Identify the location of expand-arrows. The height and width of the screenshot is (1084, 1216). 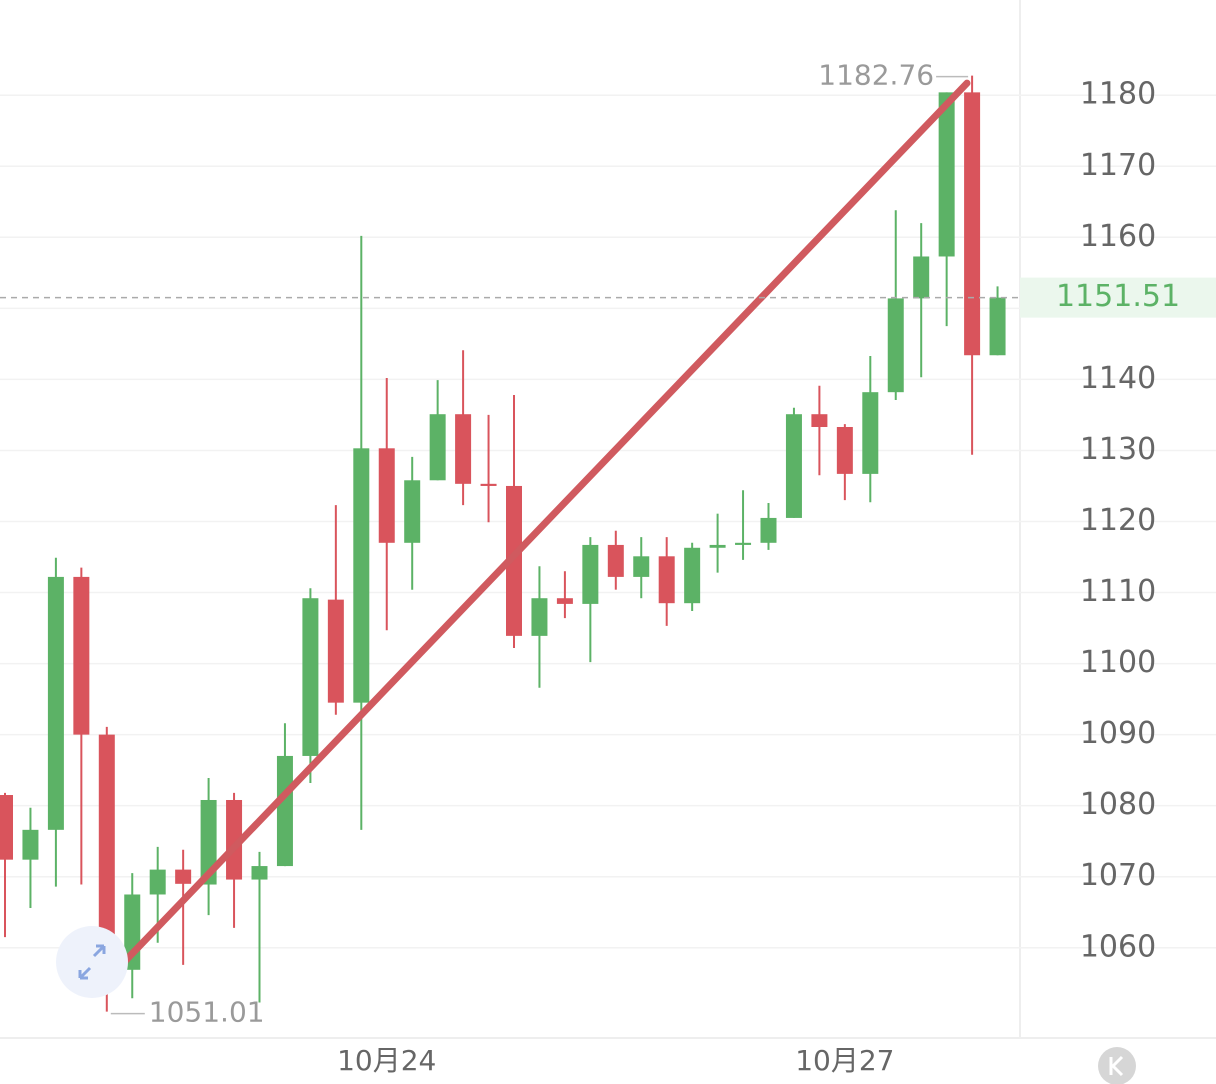
(92, 962).